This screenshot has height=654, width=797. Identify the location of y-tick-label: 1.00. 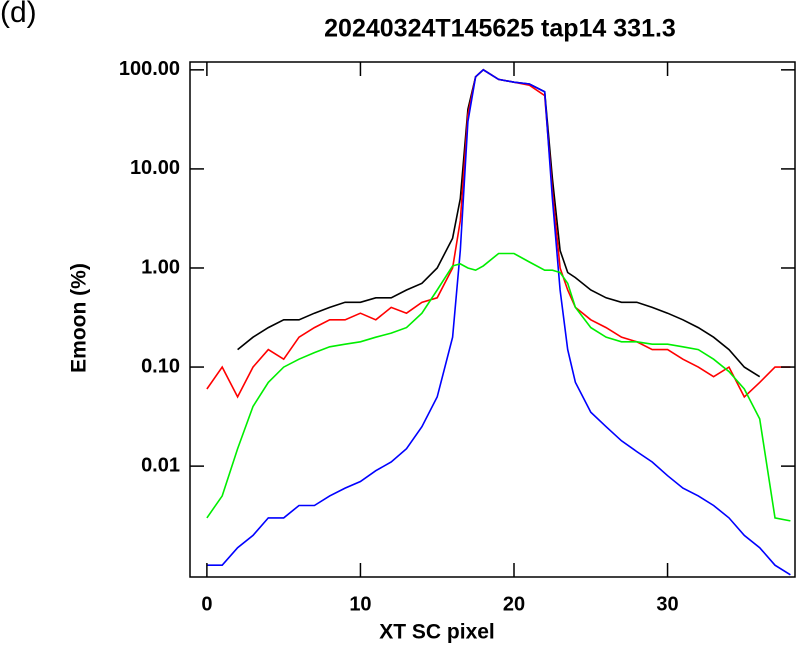
(160, 267).